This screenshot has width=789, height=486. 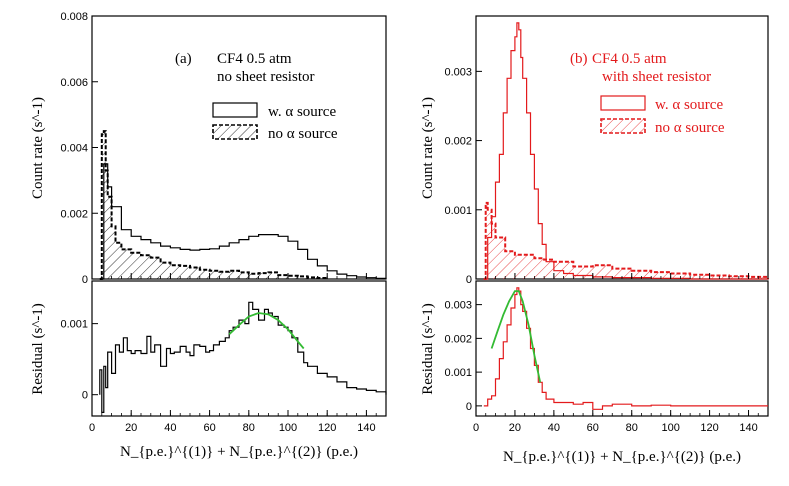 What do you see at coordinates (622, 457) in the screenshot?
I see `x-axis-label-b: N_{p.e.}^{(1)} + N_{p.e.}^{(2)} (p.e.)` at bounding box center [622, 457].